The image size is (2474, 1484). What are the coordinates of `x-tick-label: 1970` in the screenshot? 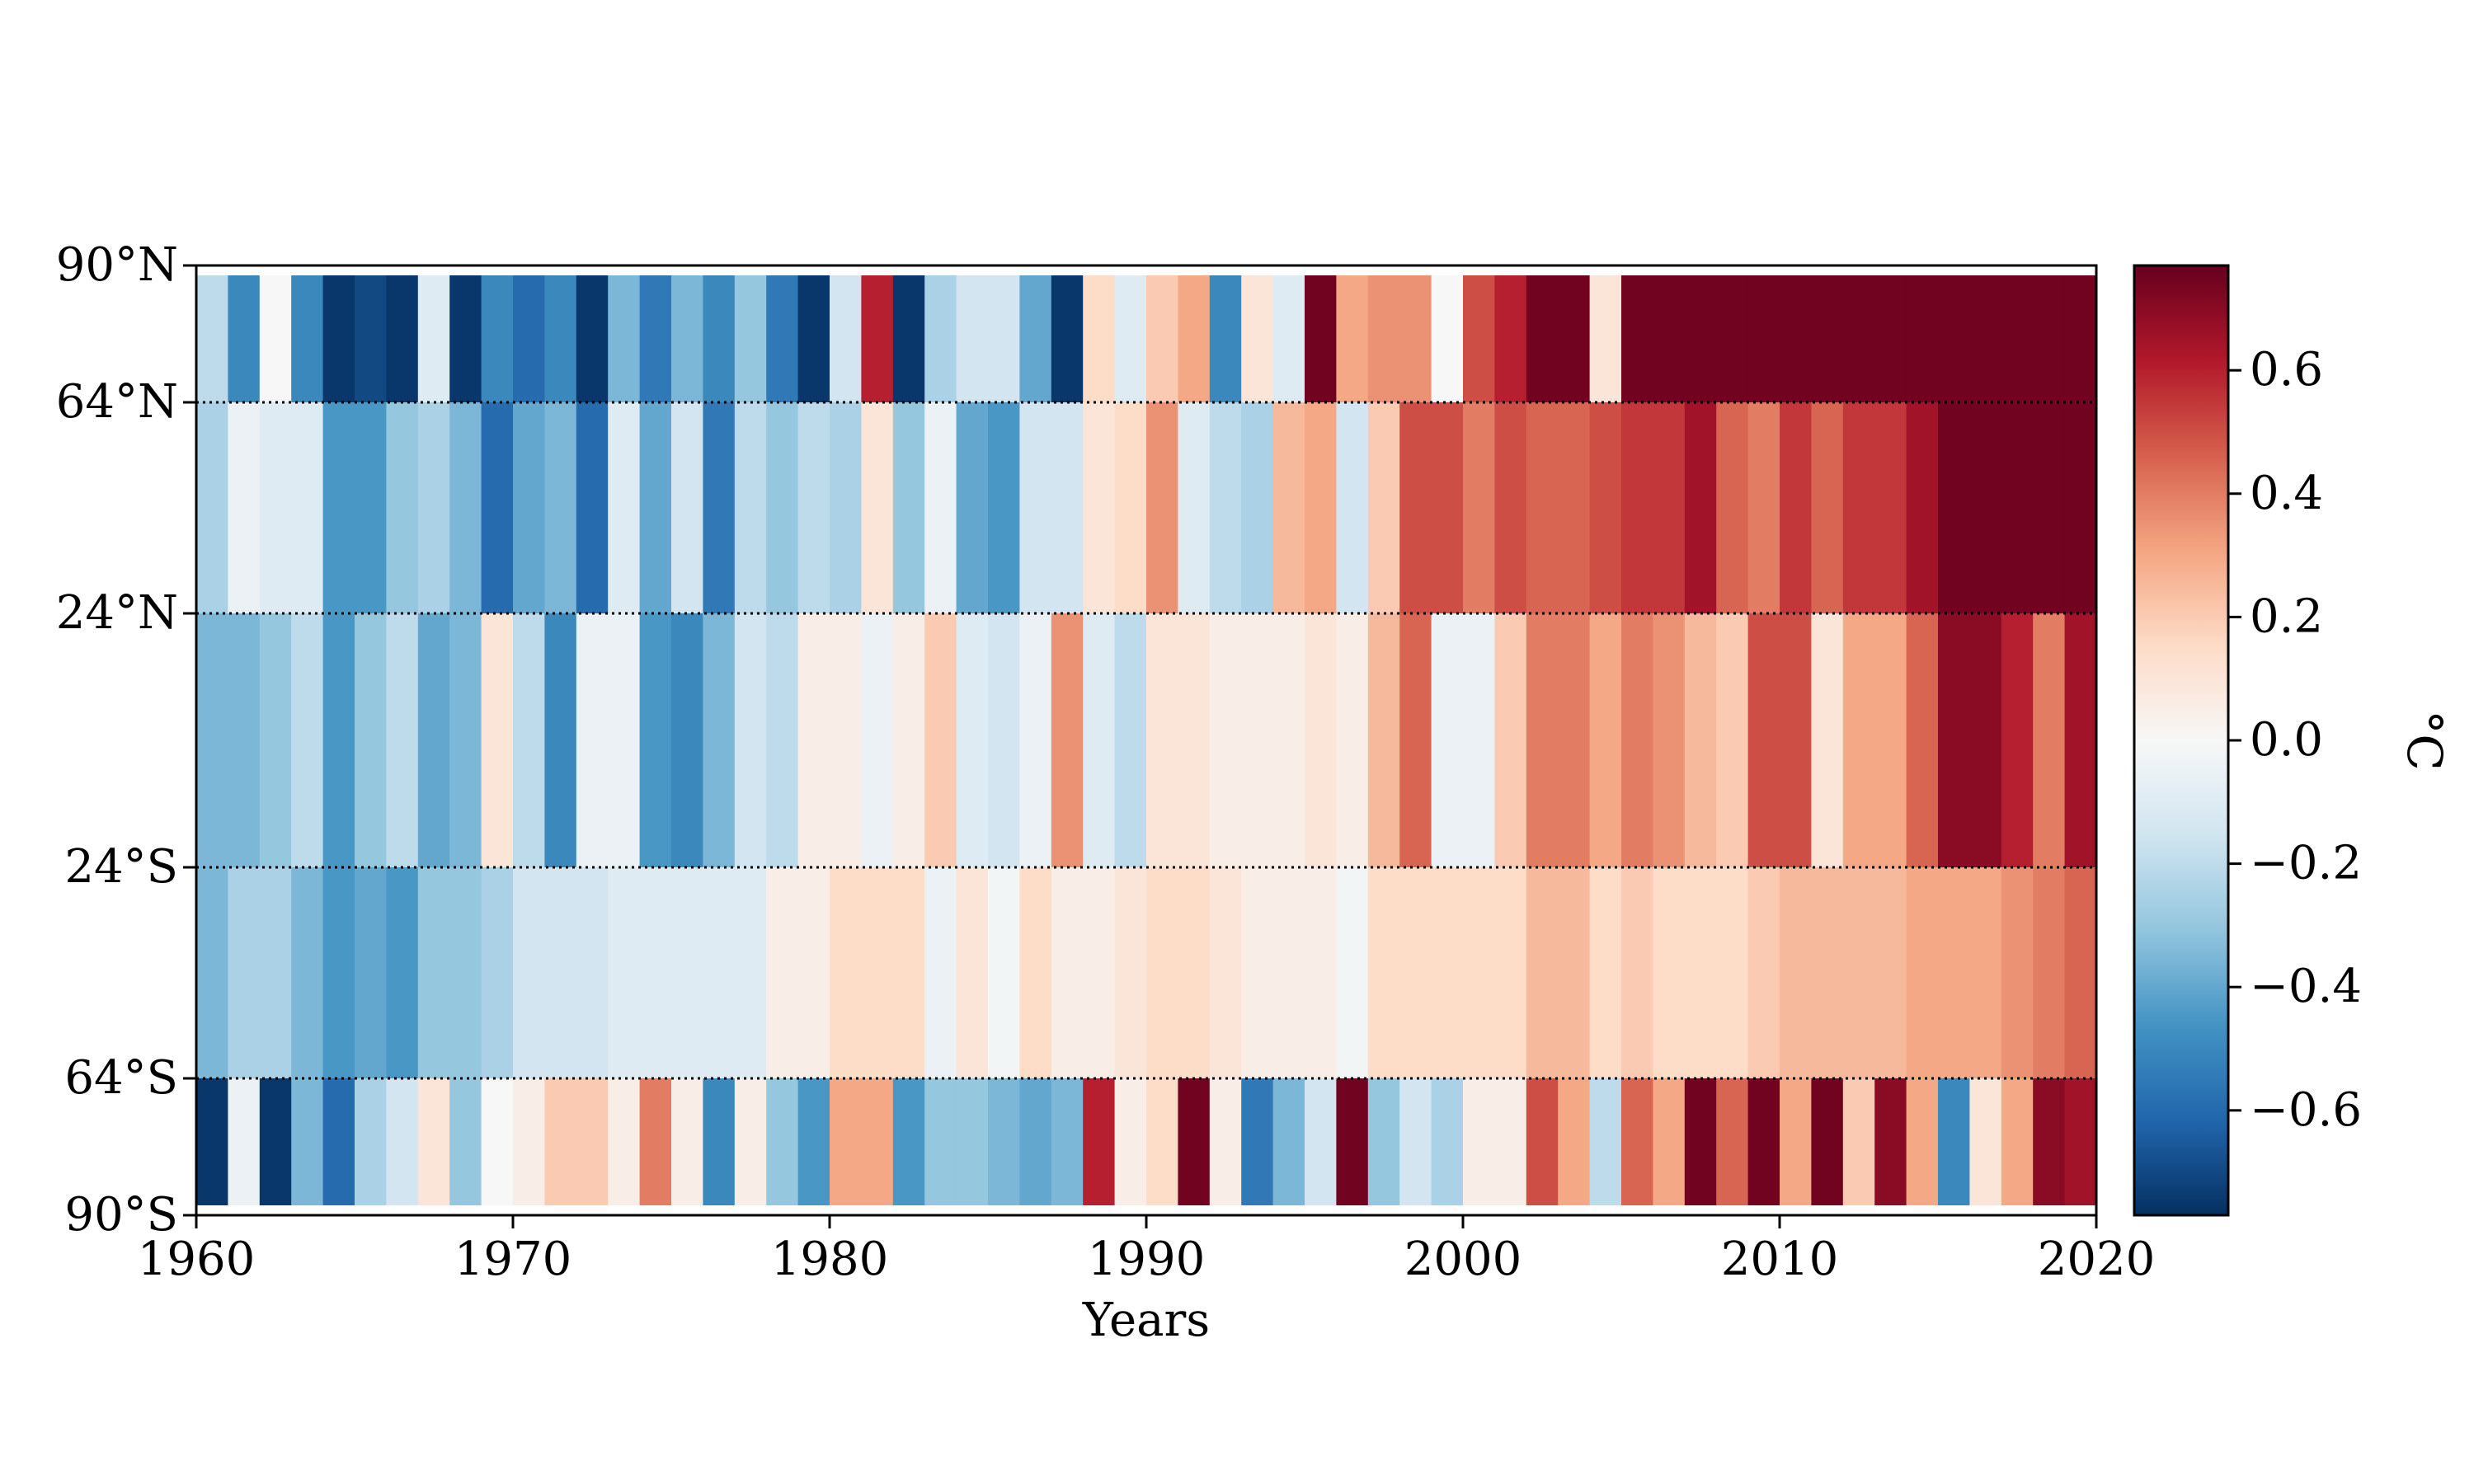 It's located at (513, 1259).